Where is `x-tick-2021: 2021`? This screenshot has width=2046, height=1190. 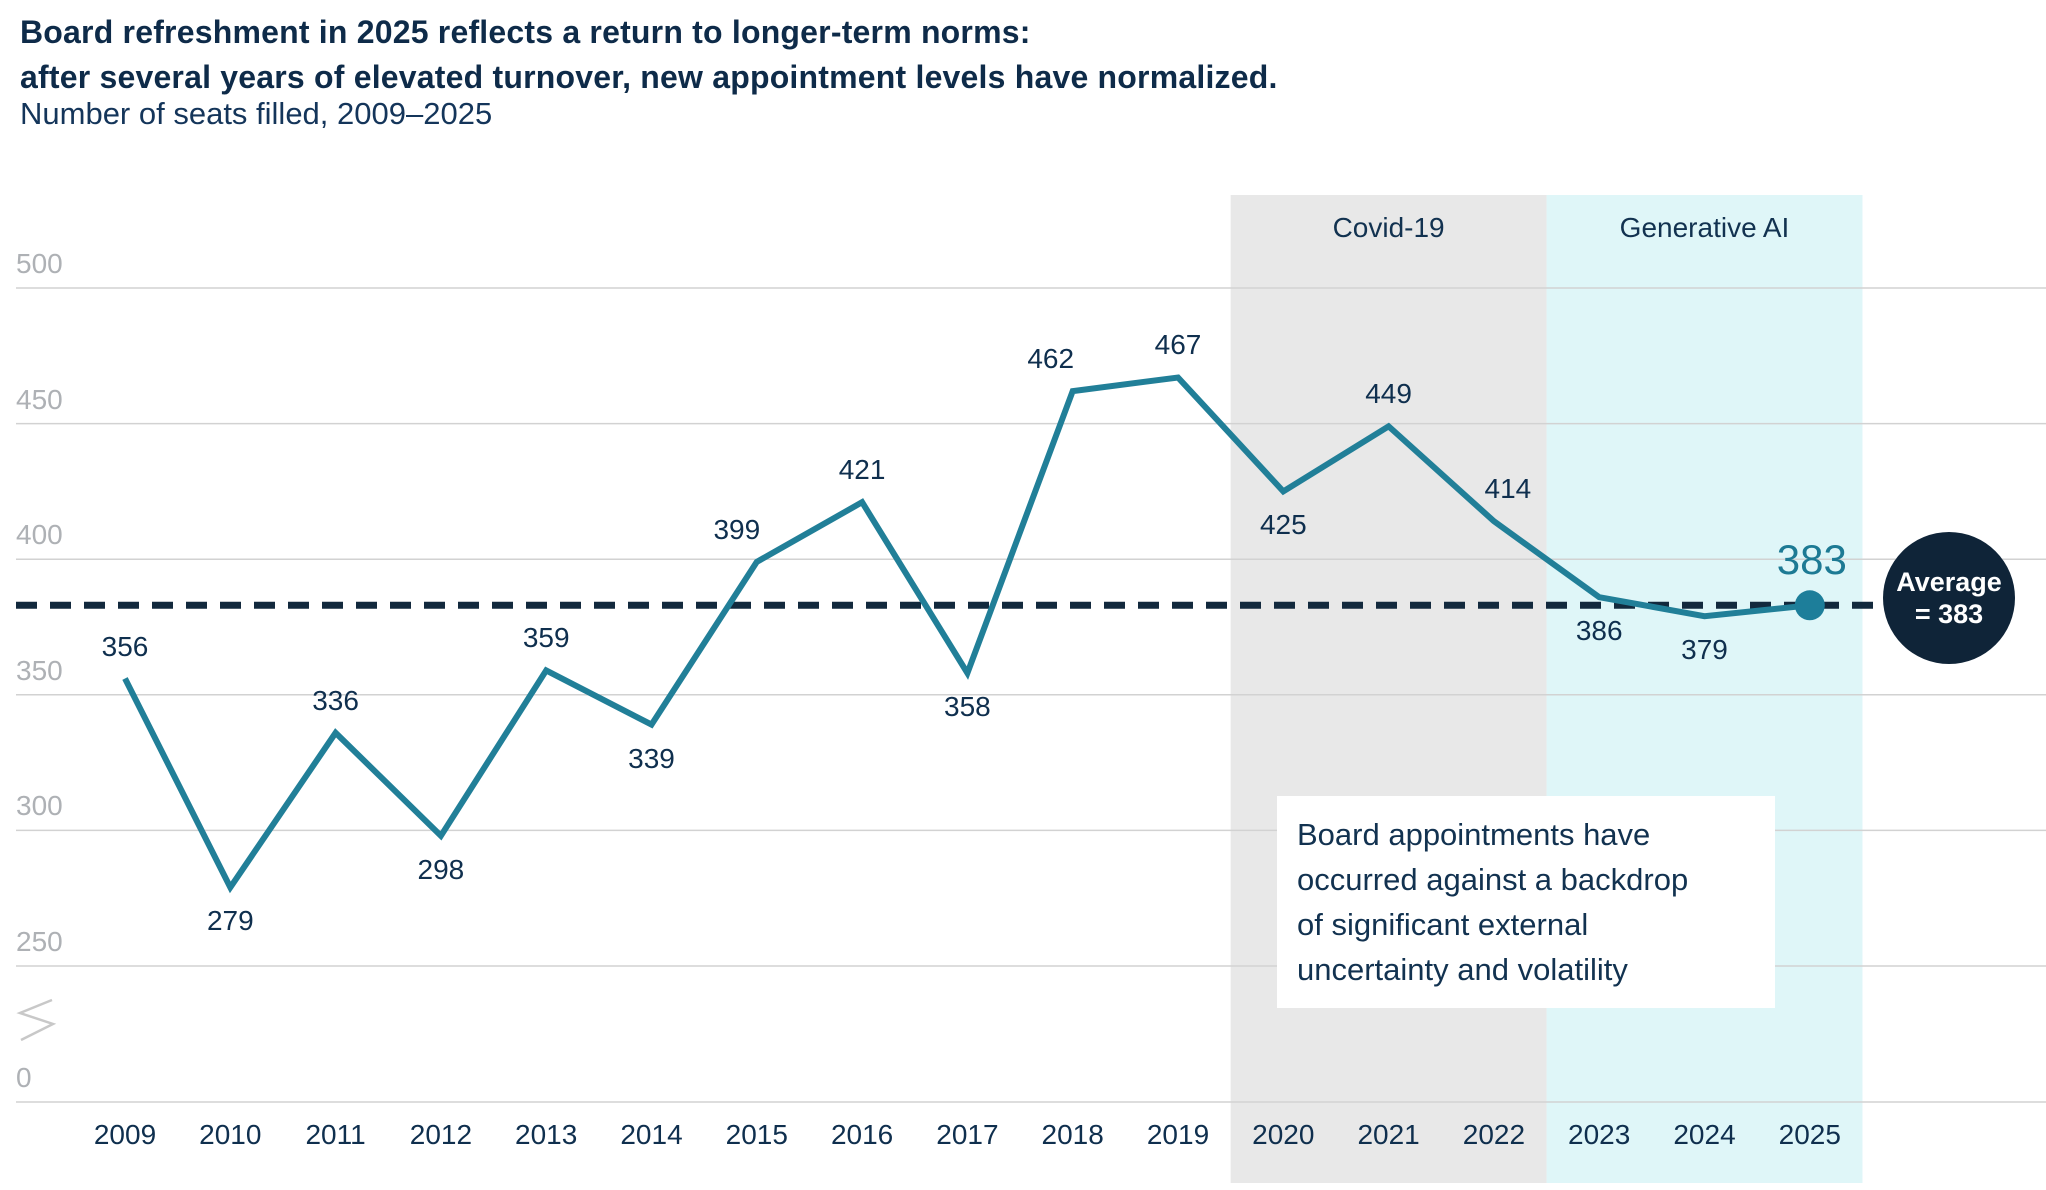 x-tick-2021: 2021 is located at coordinates (1388, 1134).